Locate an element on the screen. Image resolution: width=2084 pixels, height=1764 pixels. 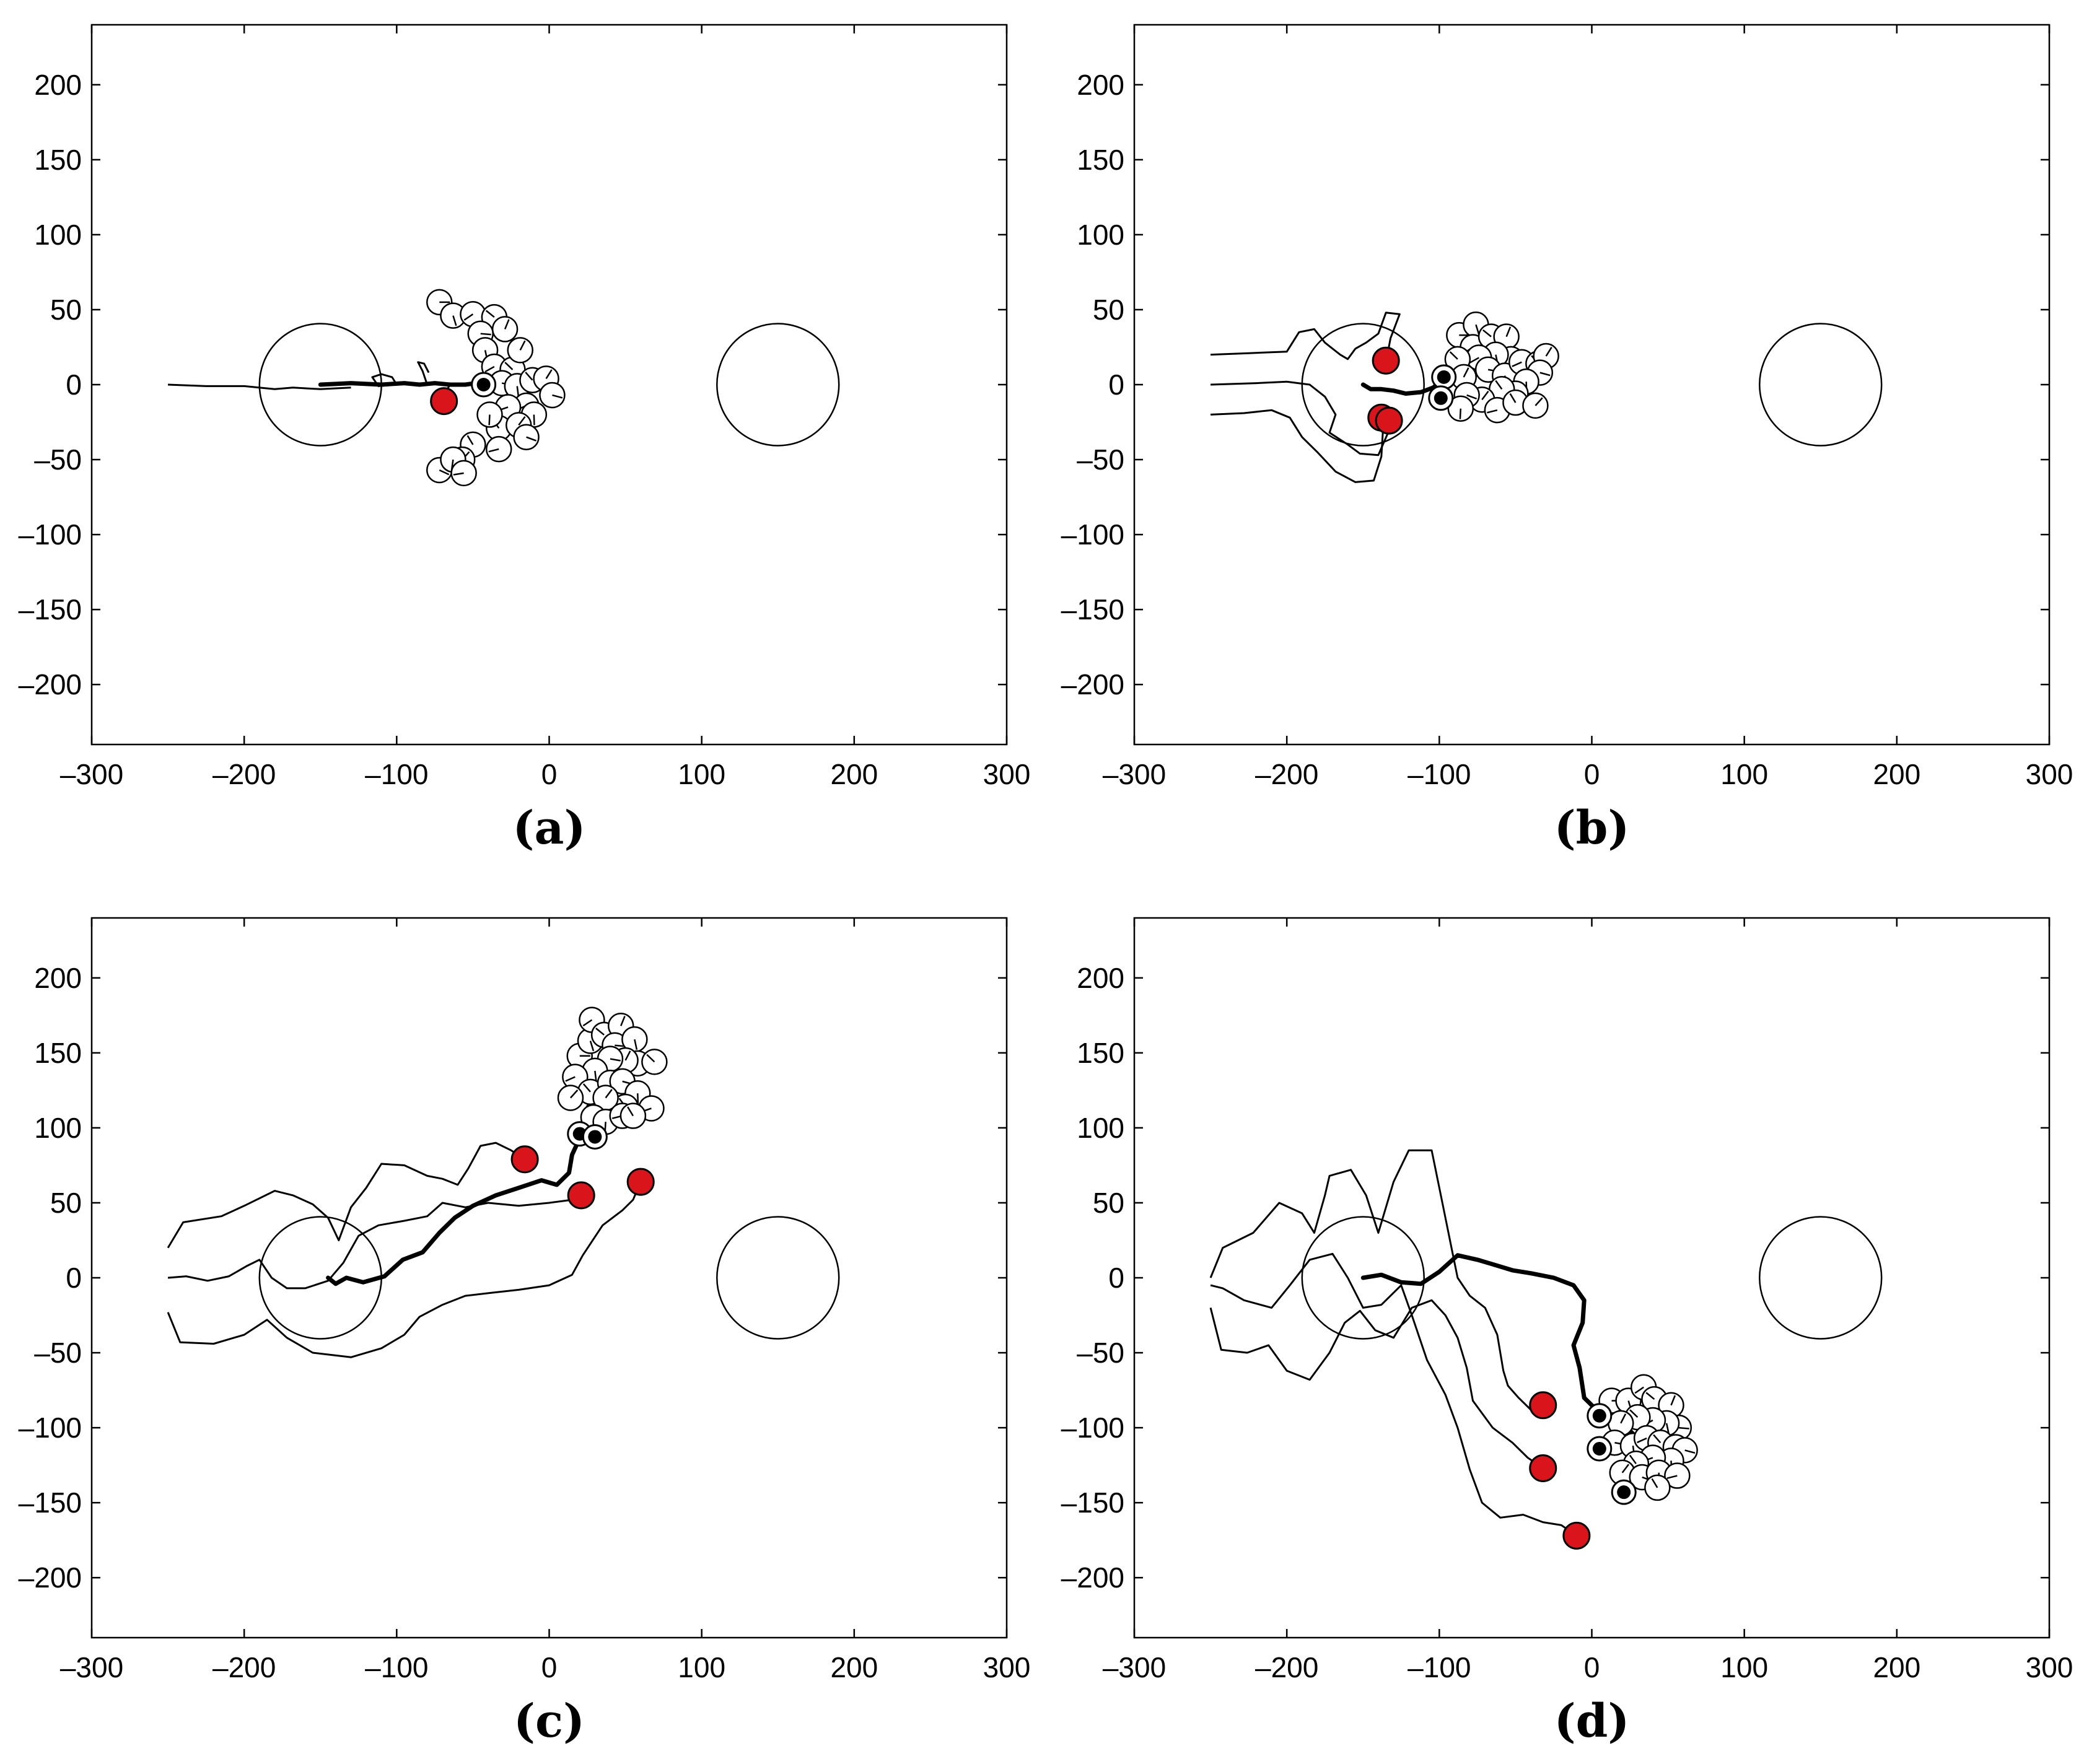
panel-label: (b) is located at coordinates (1592, 828).